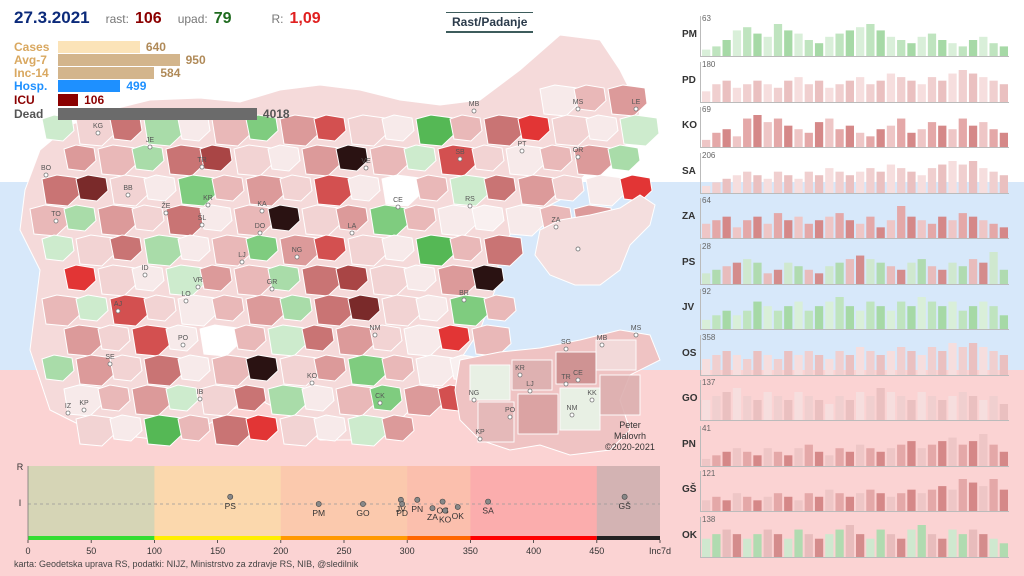 The image size is (1024, 576). I want to click on region-panel-go: GO 137, so click(843, 399).